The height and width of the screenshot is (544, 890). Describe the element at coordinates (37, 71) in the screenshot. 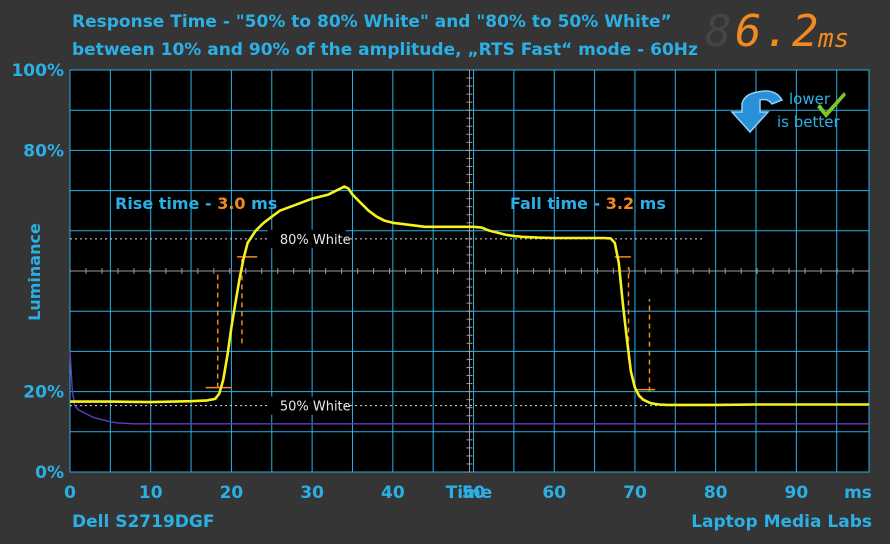

I see `y-tick-label: 100%` at that location.